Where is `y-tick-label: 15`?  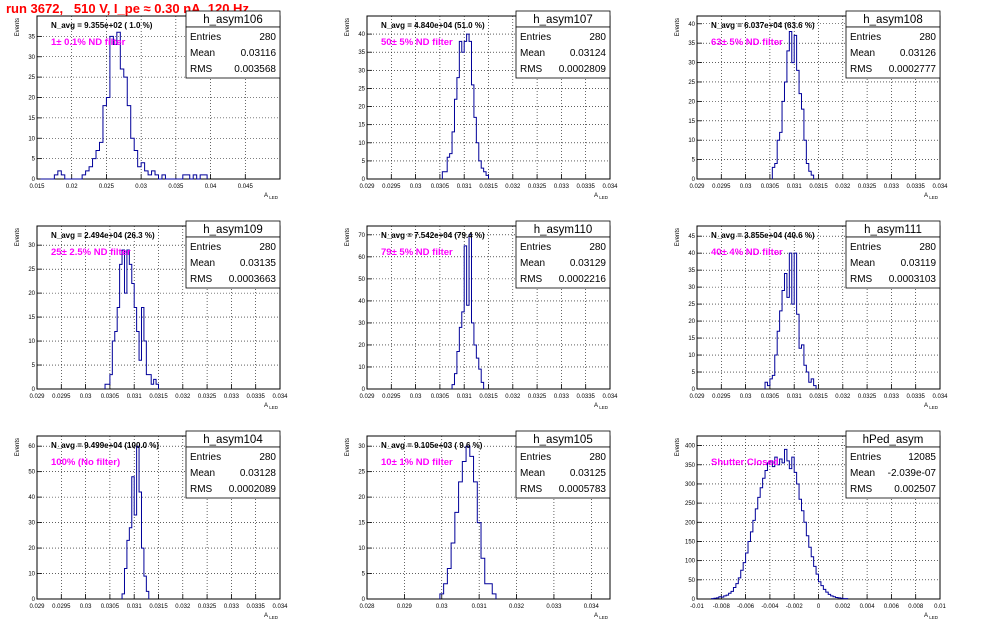
y-tick-label: 15 is located at coordinates (691, 122).